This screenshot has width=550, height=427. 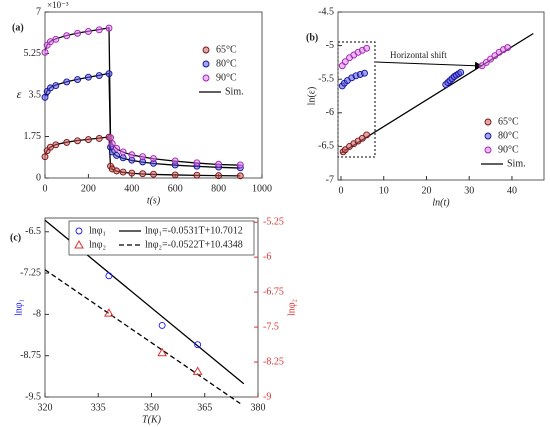 I want to click on x-axis-label: t(s), so click(x=154, y=200).